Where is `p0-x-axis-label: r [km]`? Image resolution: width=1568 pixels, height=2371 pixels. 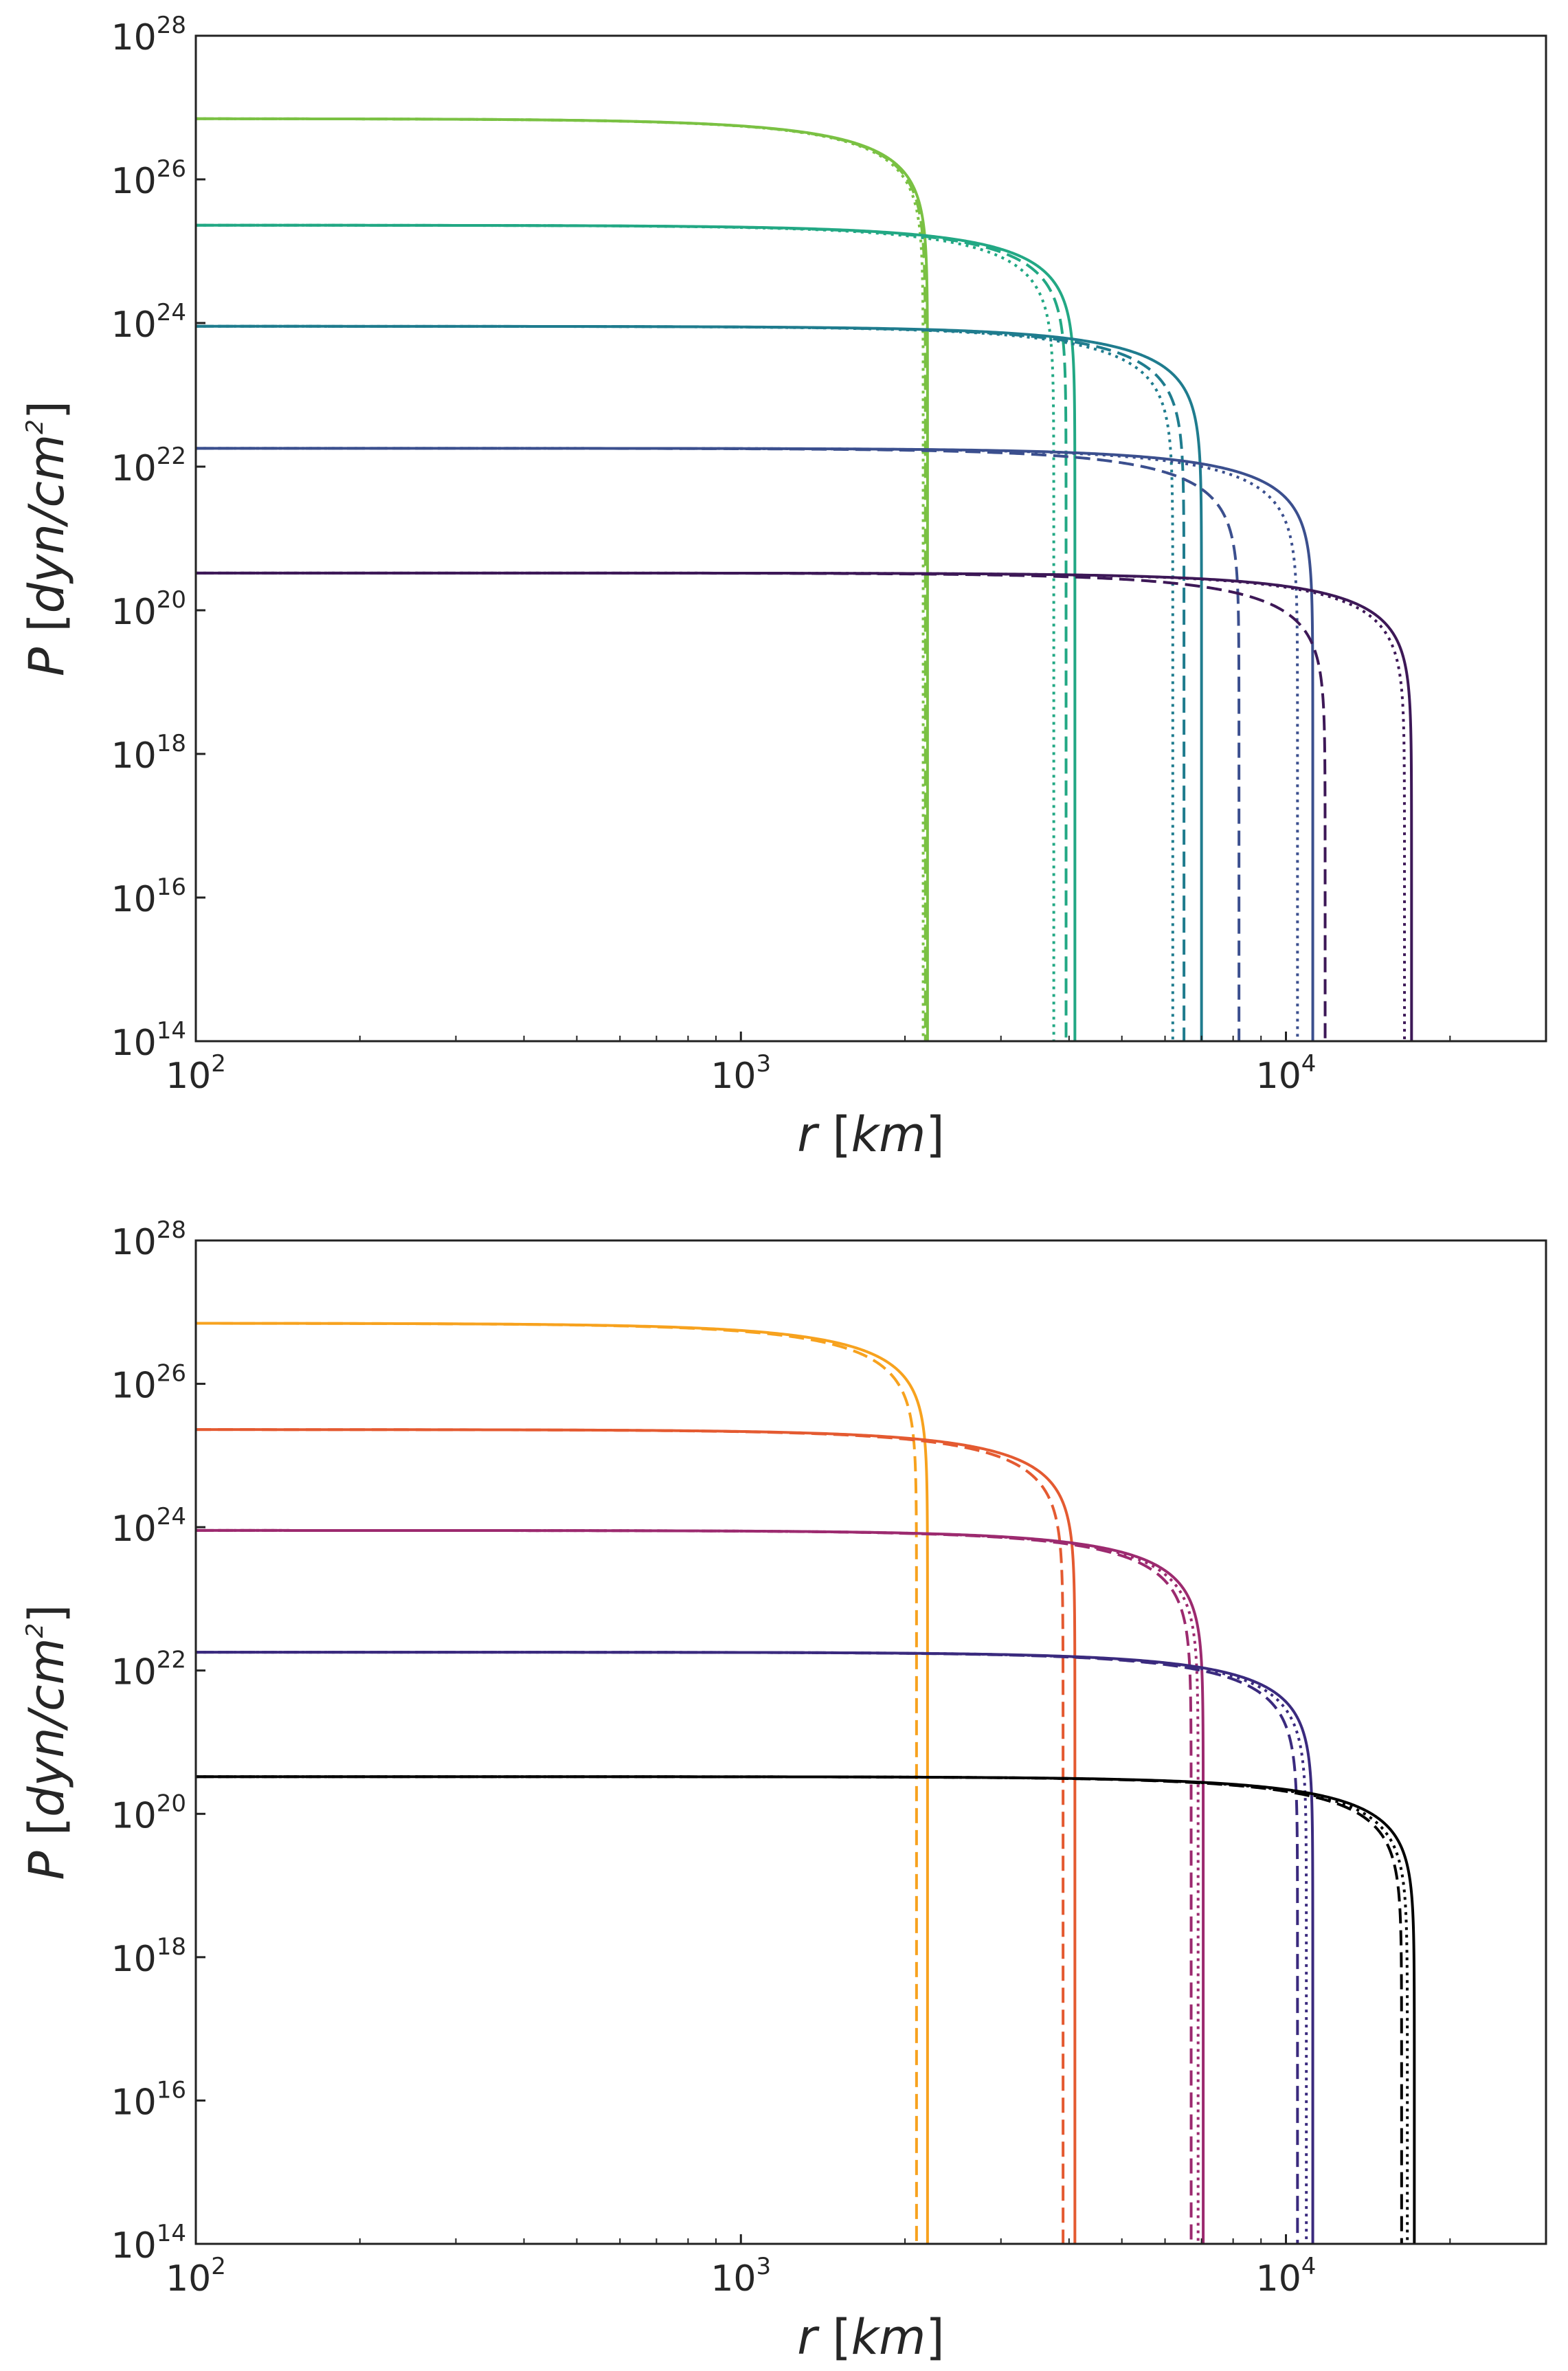
p0-x-axis-label: r [km] is located at coordinates (871, 1134).